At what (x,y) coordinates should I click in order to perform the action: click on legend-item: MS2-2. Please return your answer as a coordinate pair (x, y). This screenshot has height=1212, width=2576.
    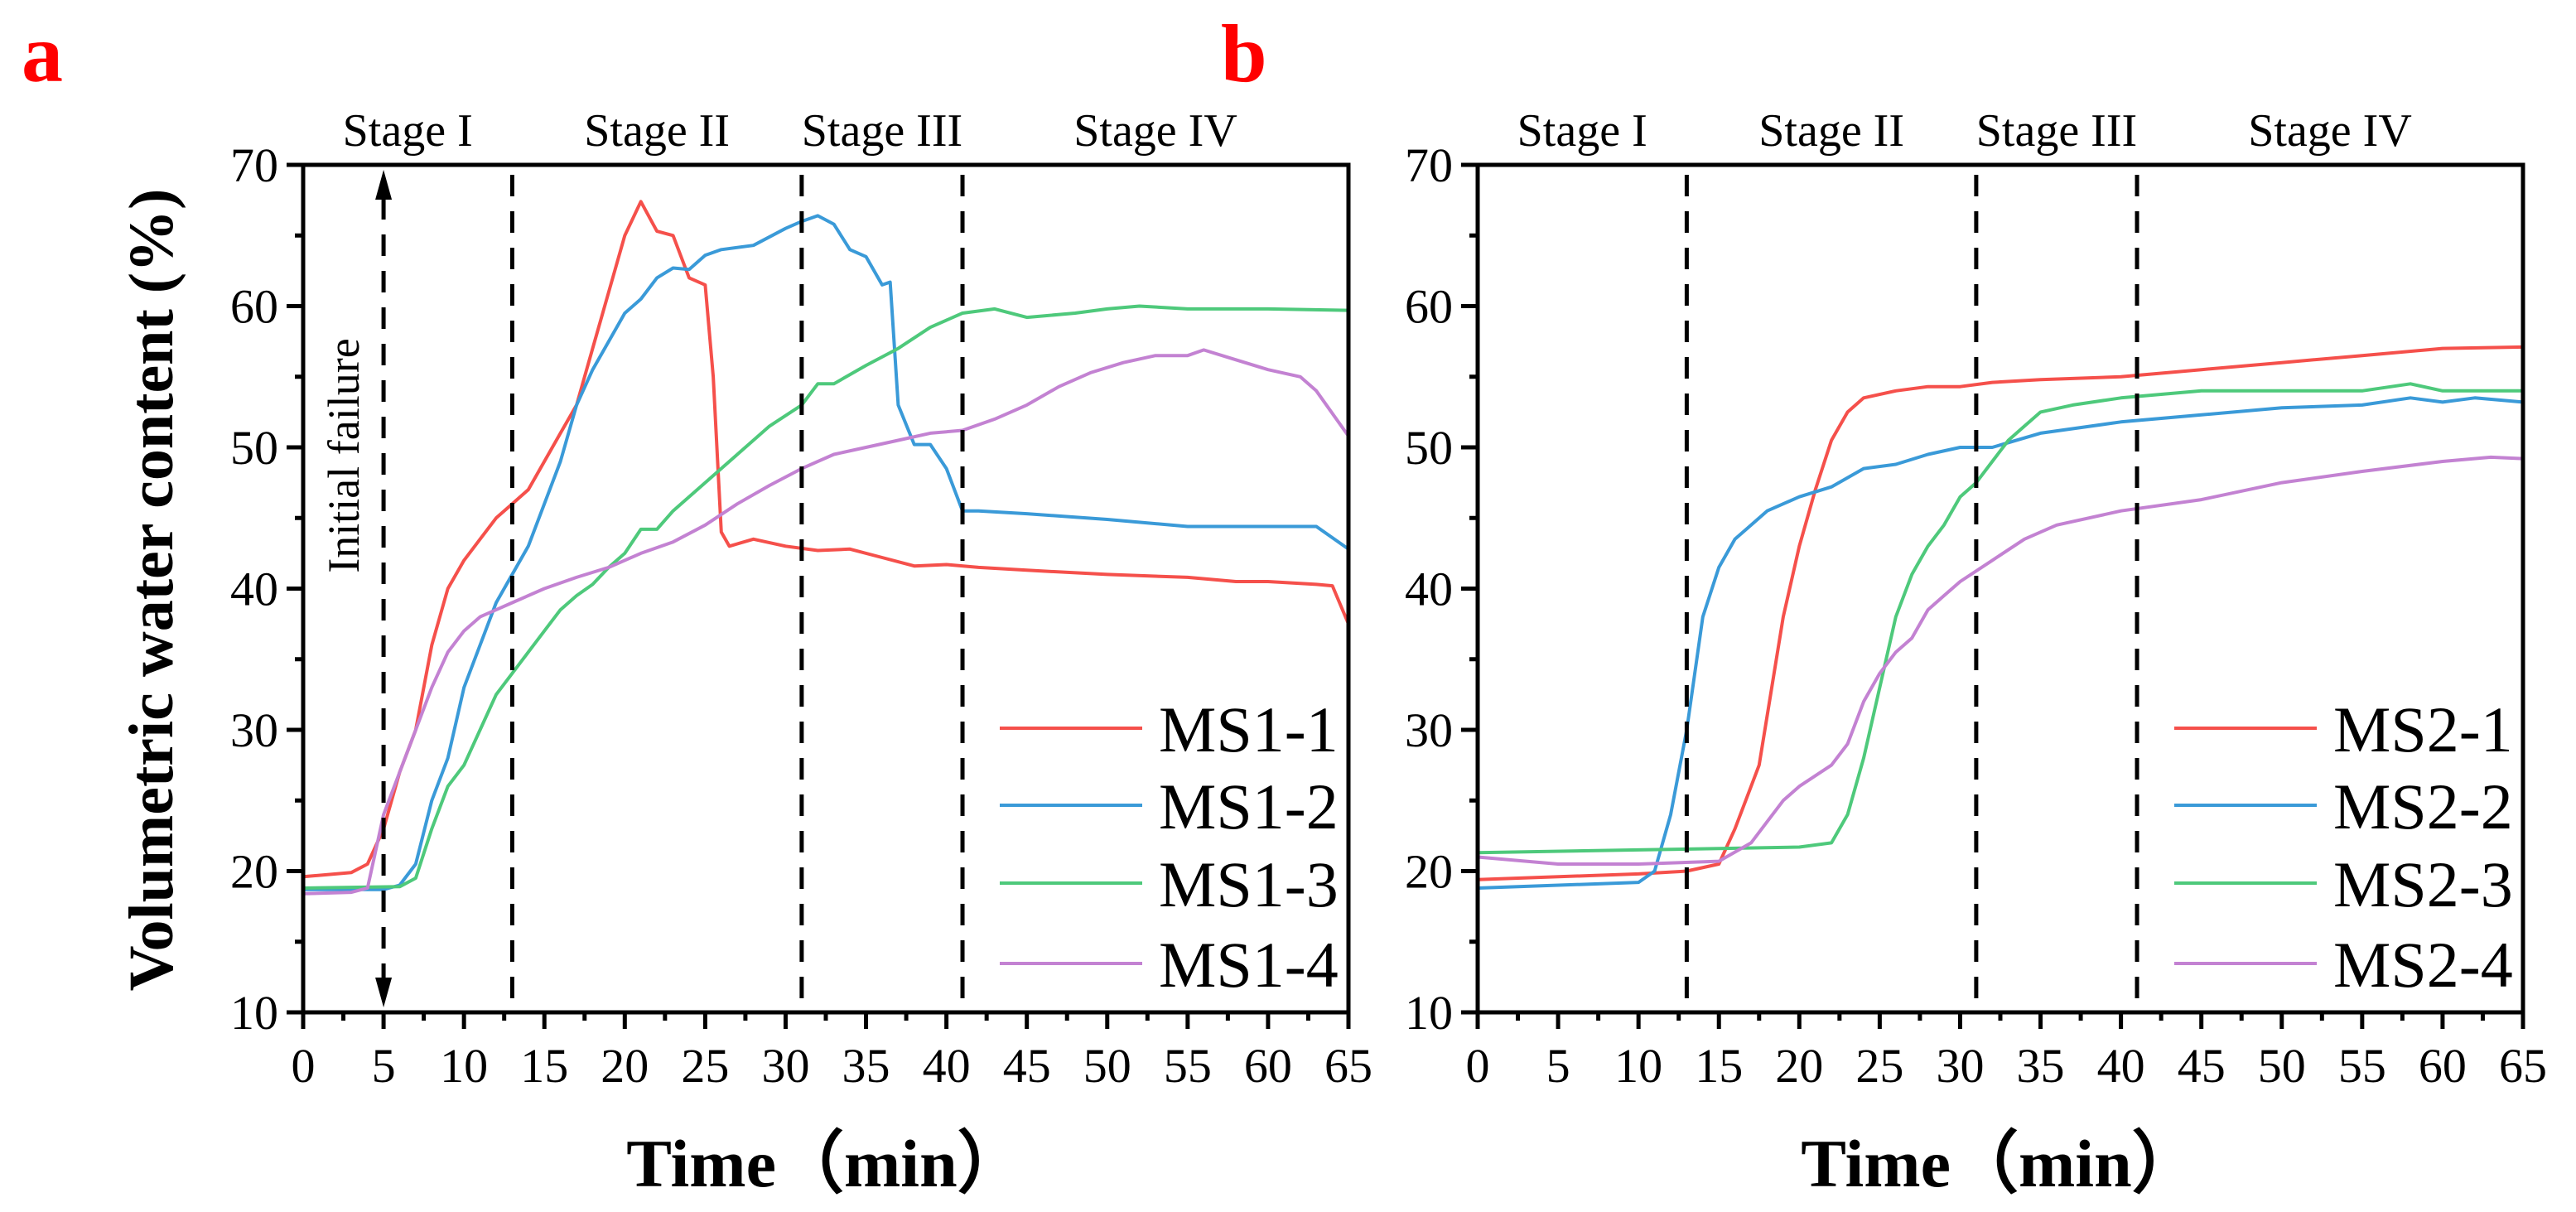
    Looking at the image, I should click on (2343, 806).